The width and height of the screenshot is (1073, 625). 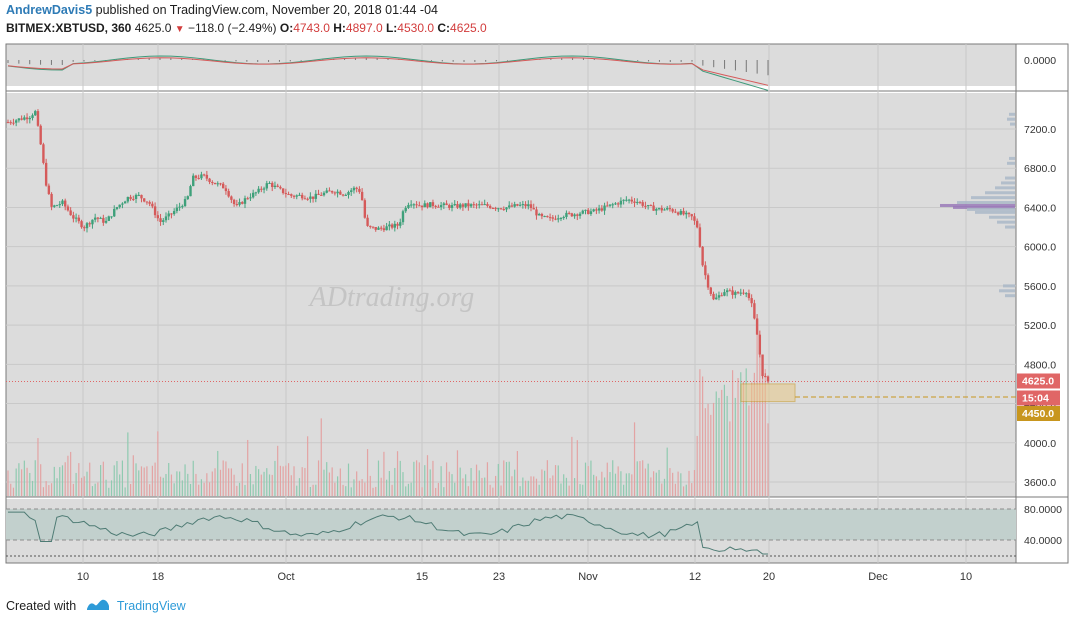 What do you see at coordinates (286, 28) in the screenshot?
I see `open-label: O:` at bounding box center [286, 28].